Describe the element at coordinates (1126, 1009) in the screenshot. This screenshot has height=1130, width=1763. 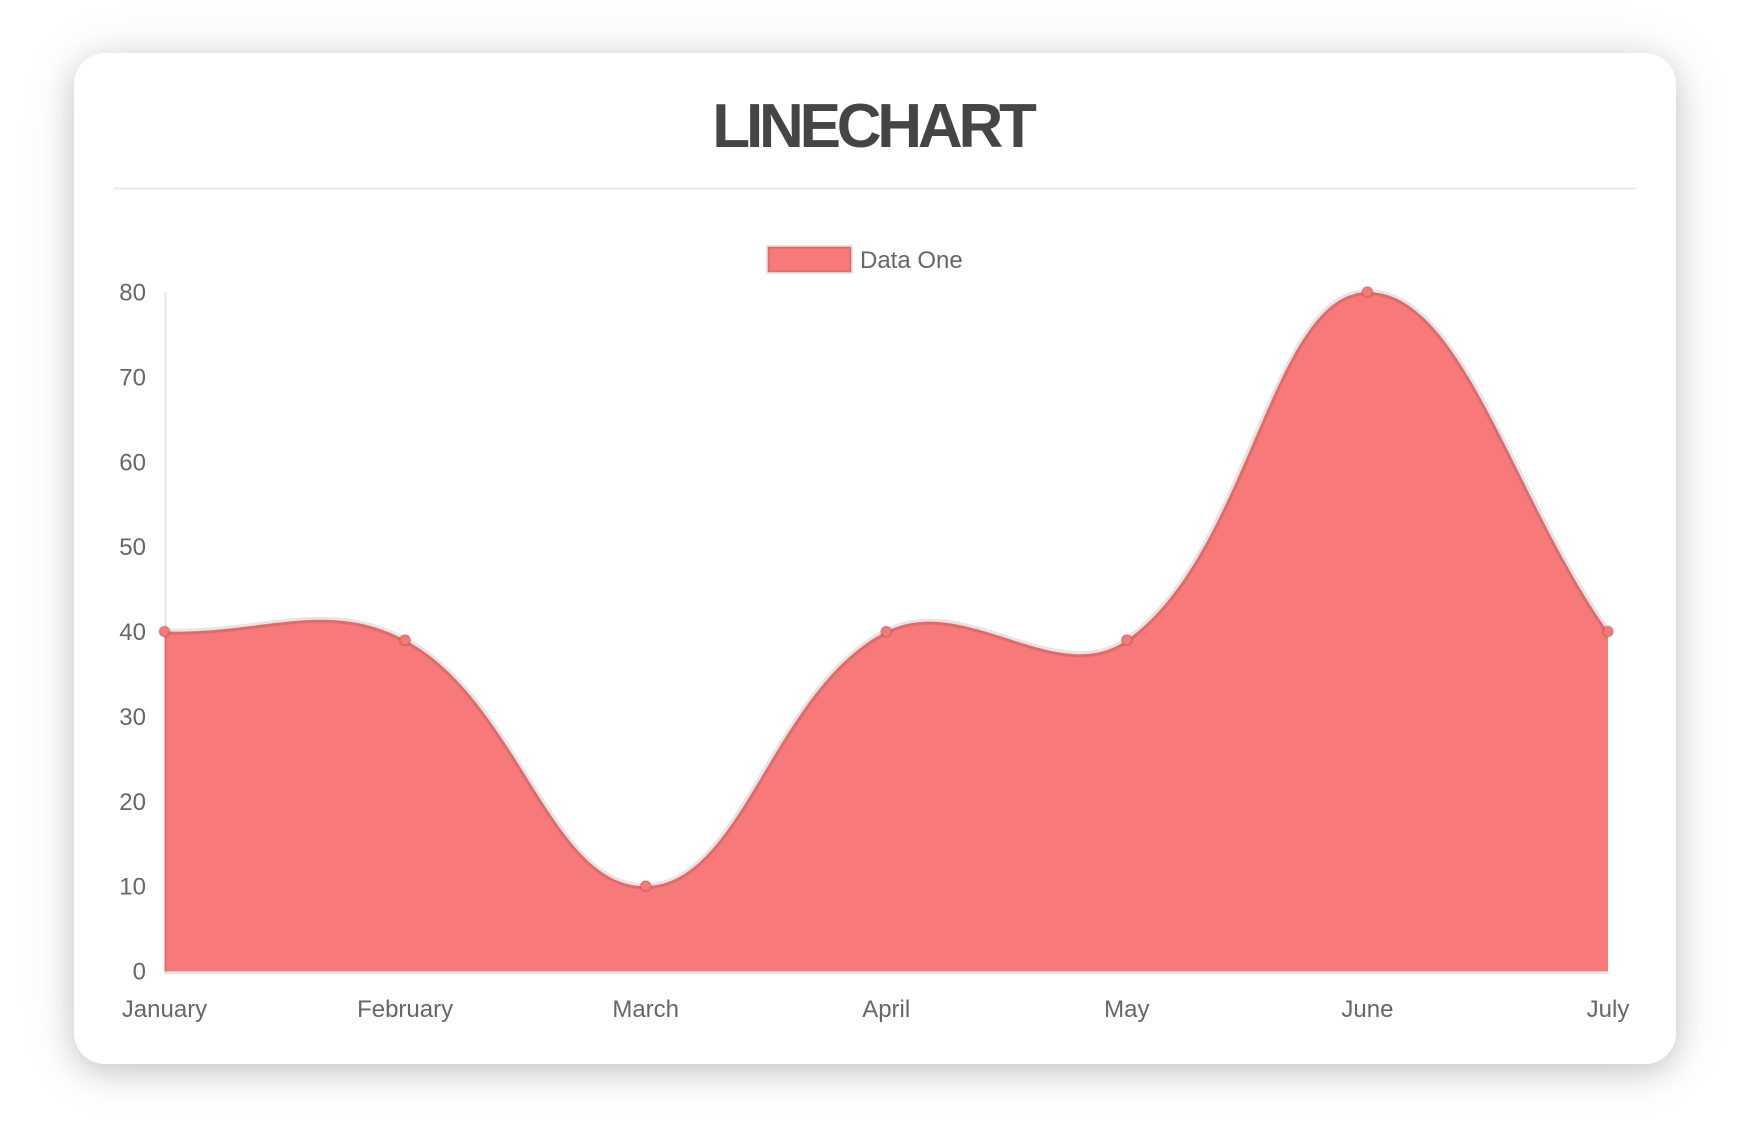
I see `svg-text: May` at that location.